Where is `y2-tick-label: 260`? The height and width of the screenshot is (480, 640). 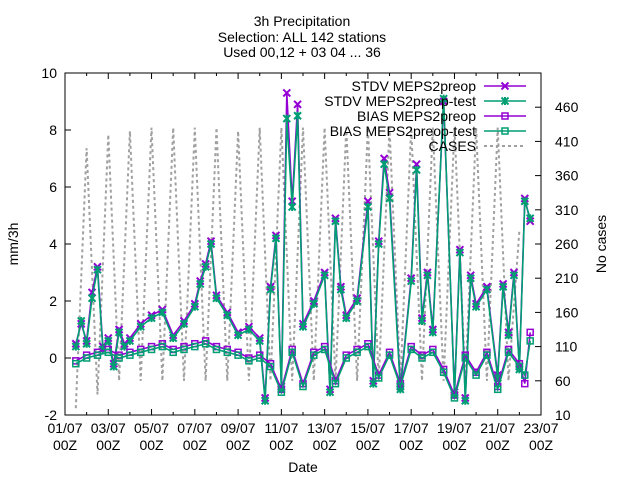
y2-tick-label: 260 is located at coordinates (567, 244).